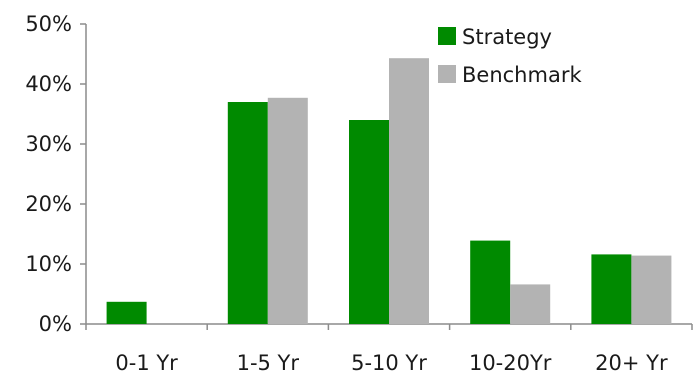 The height and width of the screenshot is (377, 693). Describe the element at coordinates (522, 75) in the screenshot. I see `legend-label-benchmark: Benchmark` at that location.